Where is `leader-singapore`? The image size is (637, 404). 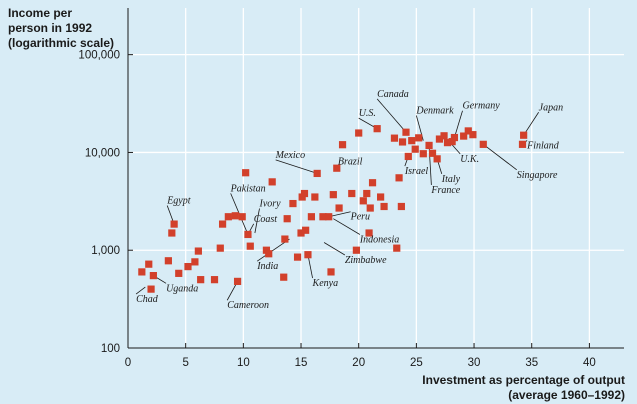 leader-singapore is located at coordinates (500, 157).